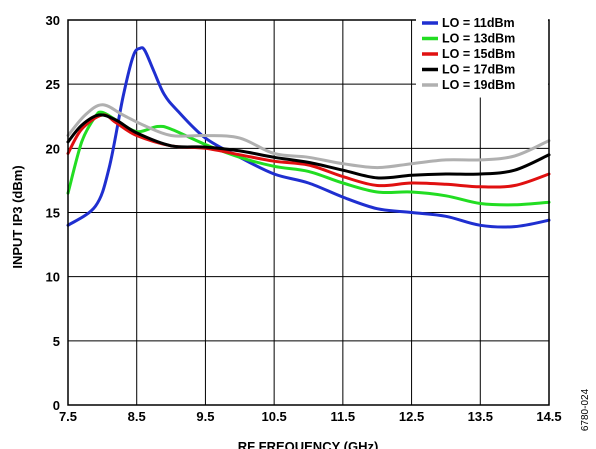 The height and width of the screenshot is (449, 596). Describe the element at coordinates (480, 416) in the screenshot. I see `x-tick-label: 13.5` at that location.